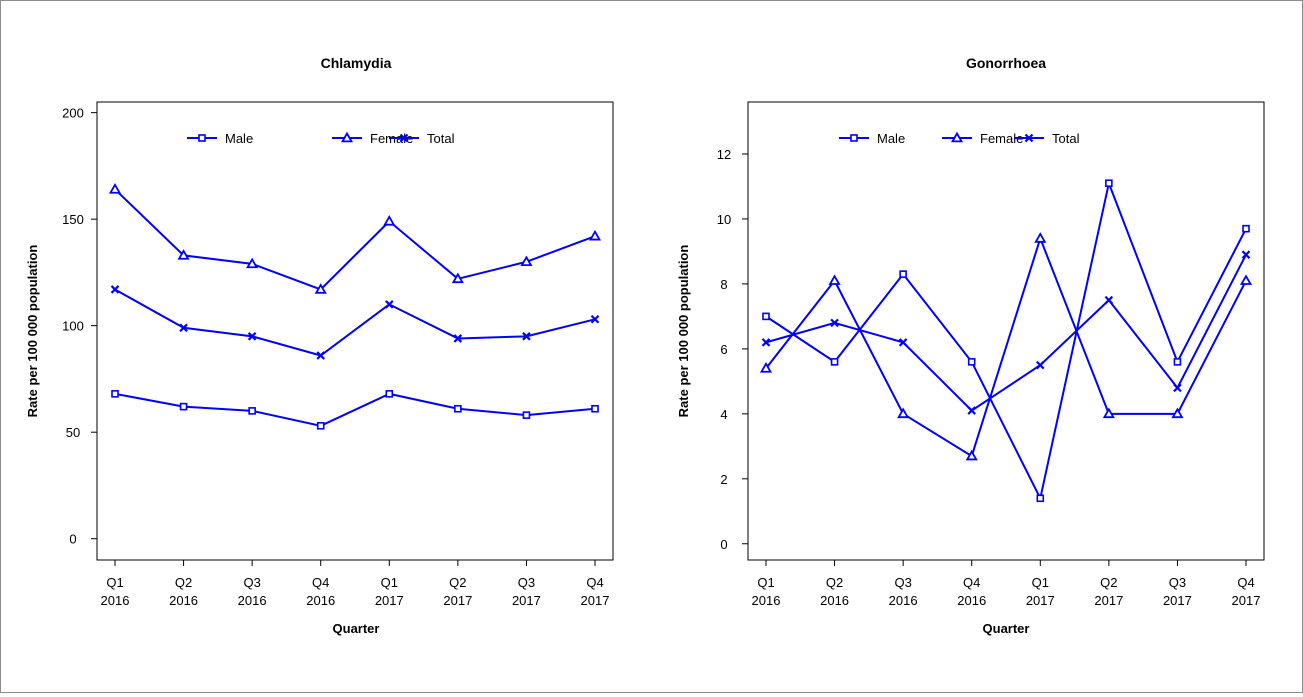 Image resolution: width=1303 pixels, height=697 pixels. I want to click on legend-label-total: Total, so click(1066, 138).